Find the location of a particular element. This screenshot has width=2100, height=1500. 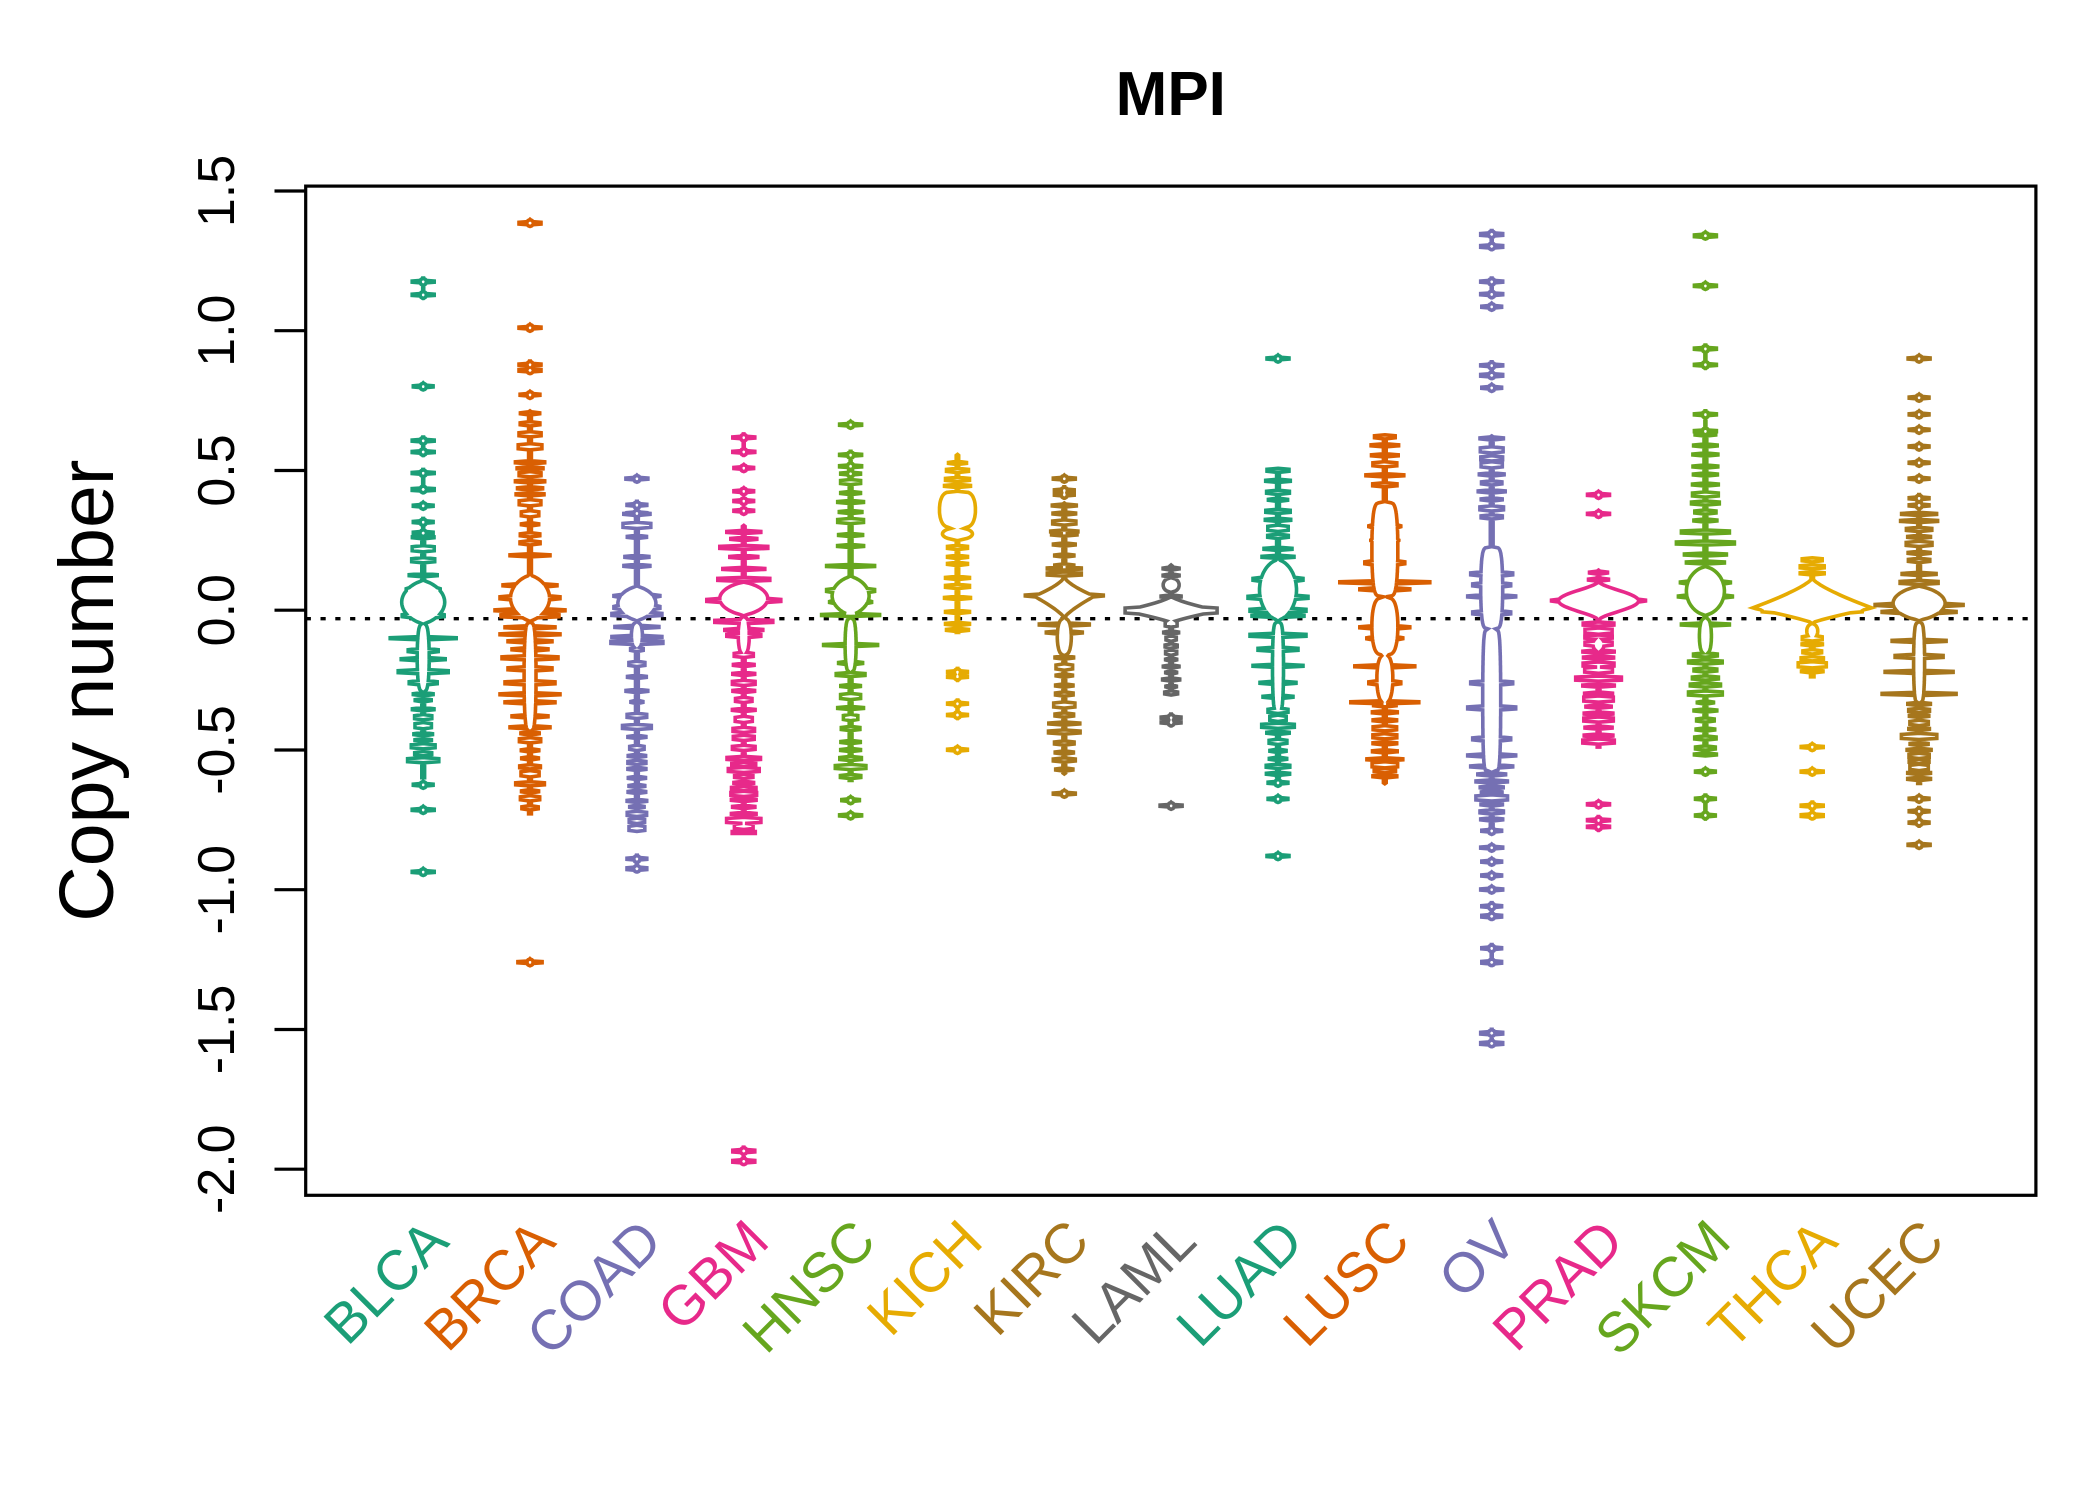

svg-text: -1.0 is located at coordinates (217, 890).